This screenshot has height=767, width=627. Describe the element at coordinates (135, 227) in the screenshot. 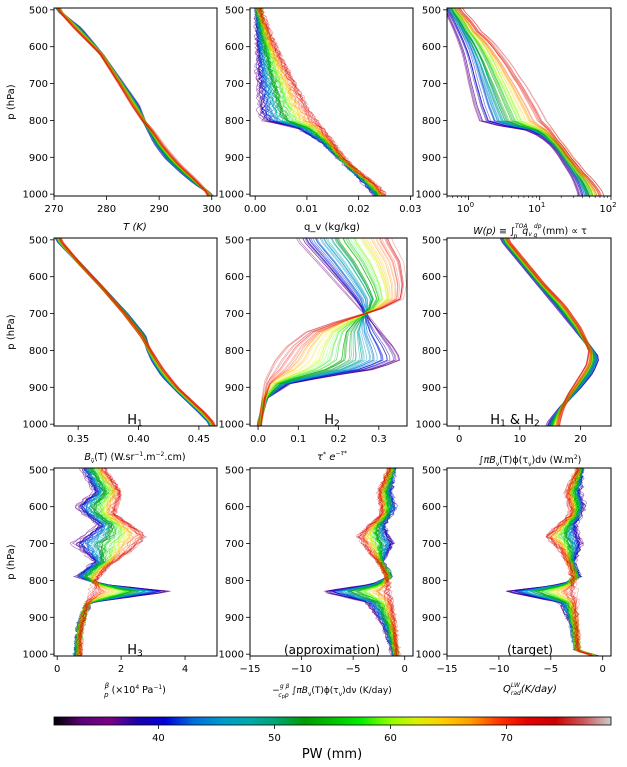

I see `x-axis-label: T (K)` at that location.